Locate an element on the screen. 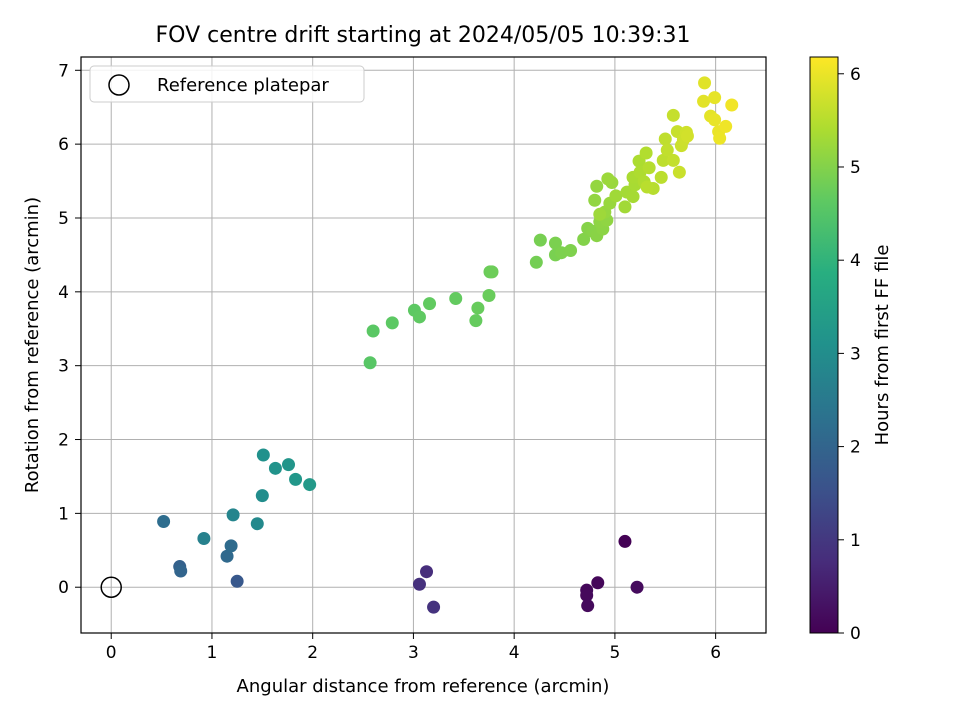  x-tick-label: 0 is located at coordinates (111, 653).